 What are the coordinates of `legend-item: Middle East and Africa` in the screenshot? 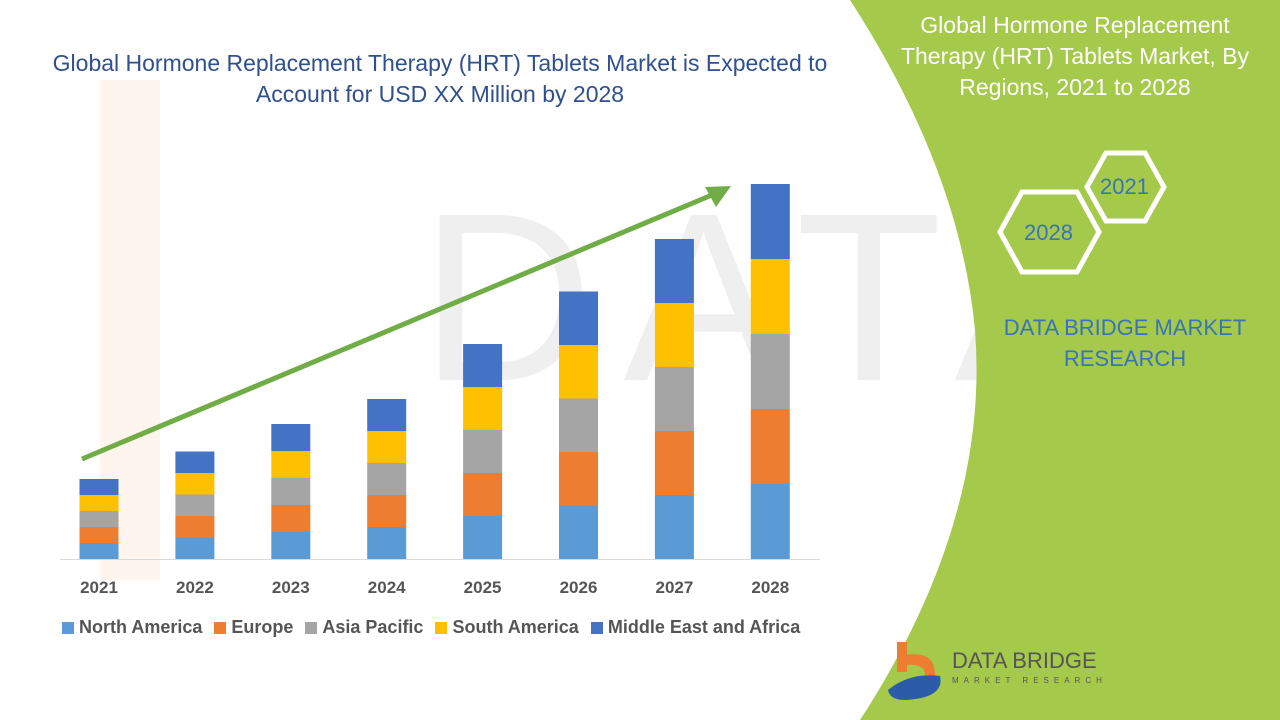 It's located at (695, 627).